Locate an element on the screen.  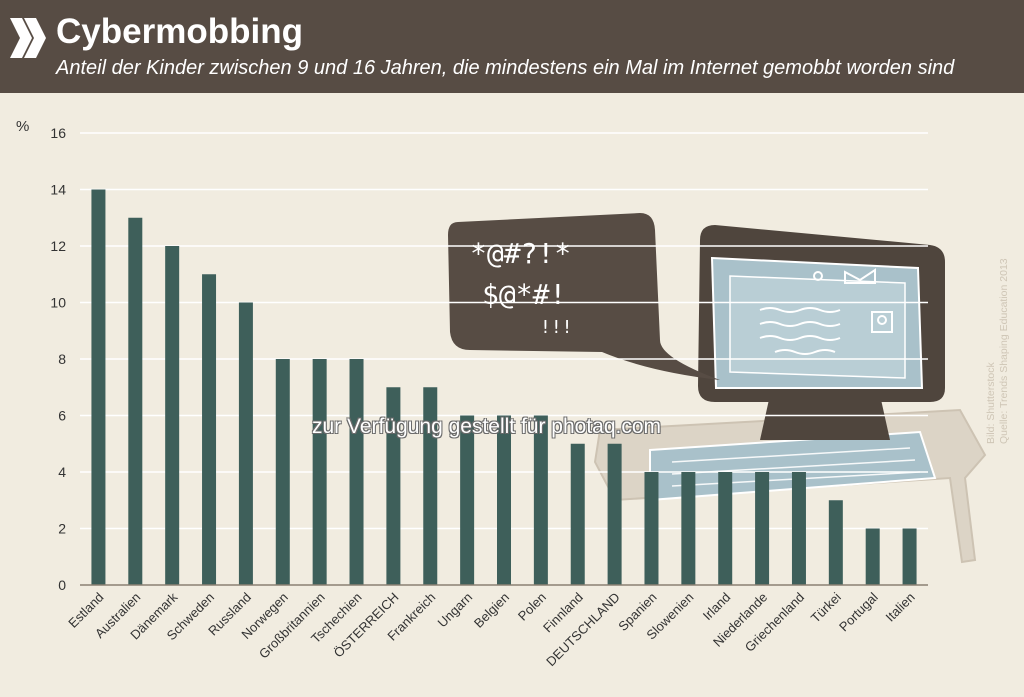
speech-text-line1: *@#?!* is located at coordinates (520, 253).